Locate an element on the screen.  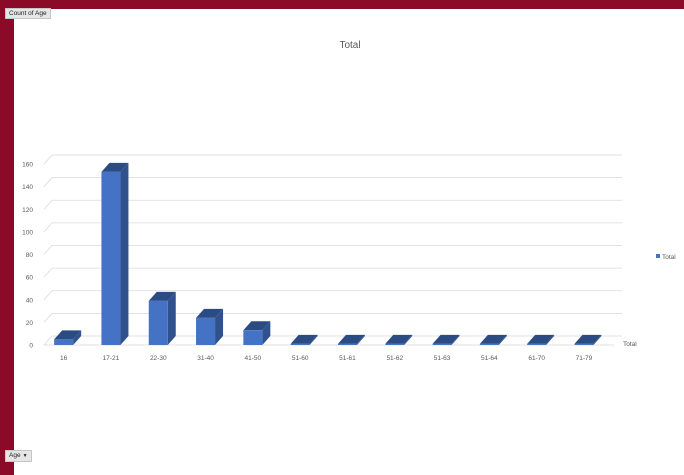
legend: Total is located at coordinates (666, 257).